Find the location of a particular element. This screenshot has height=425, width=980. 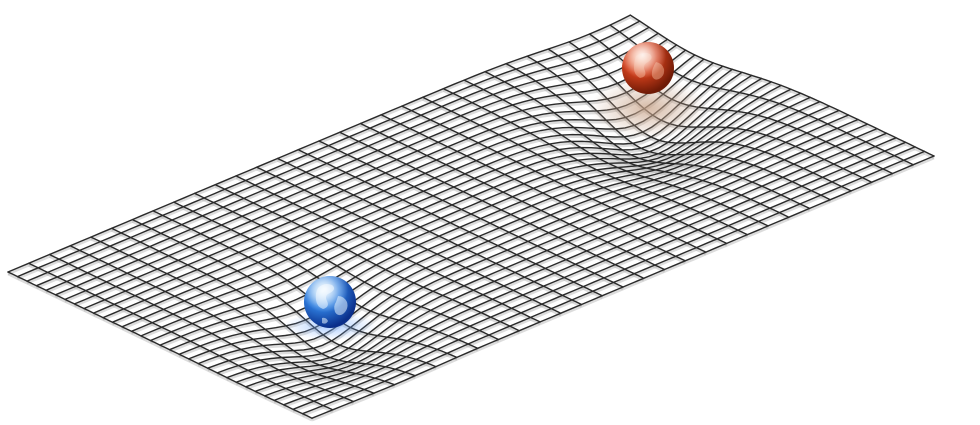

gravity-well-blue is located at coordinates (330, 308).